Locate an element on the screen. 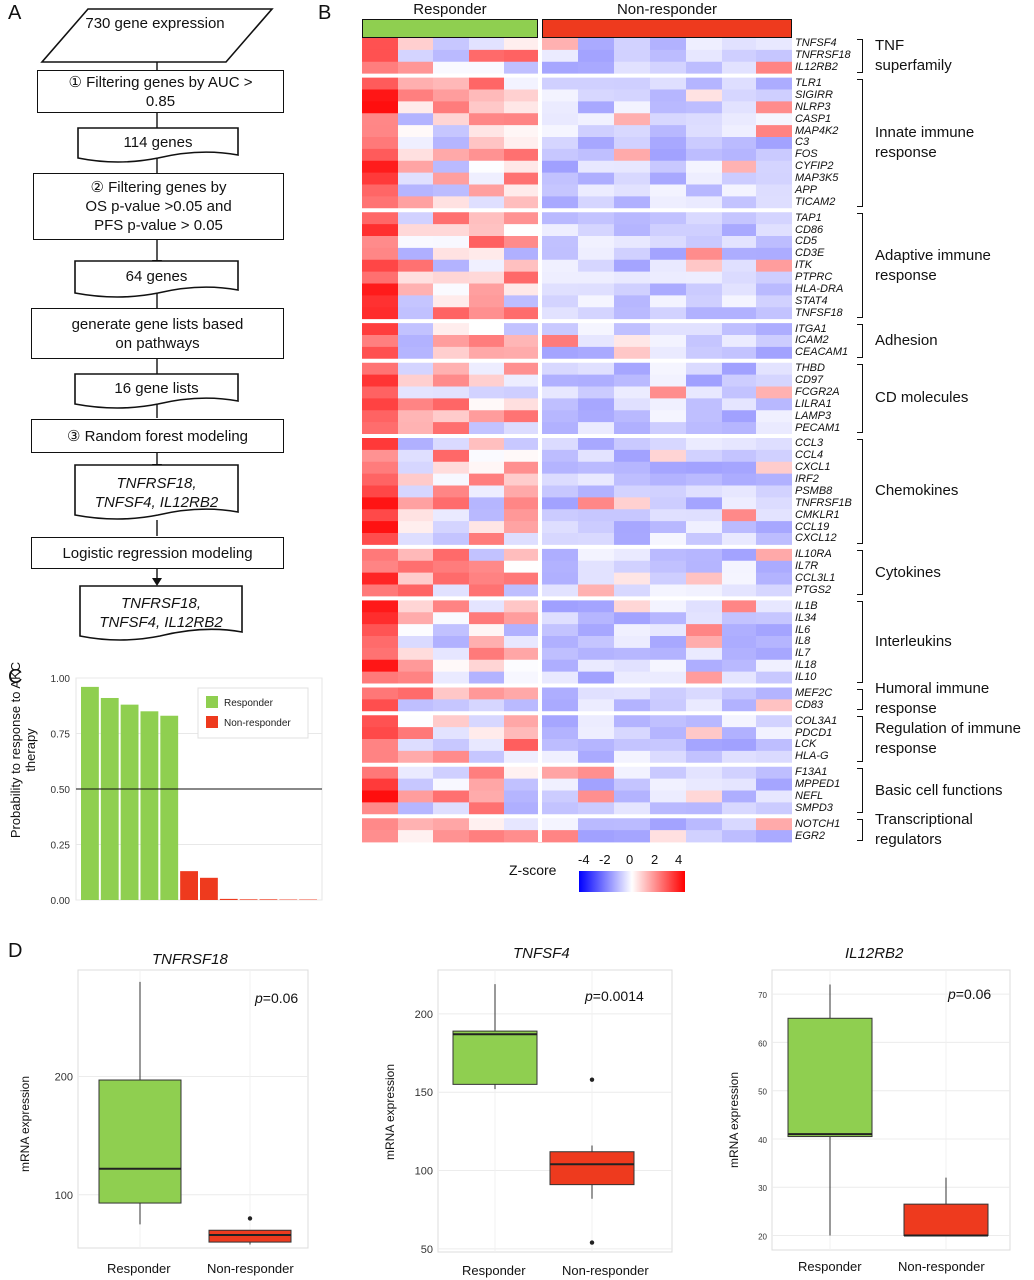  group-label: Regulation of immune response is located at coordinates (948, 739).